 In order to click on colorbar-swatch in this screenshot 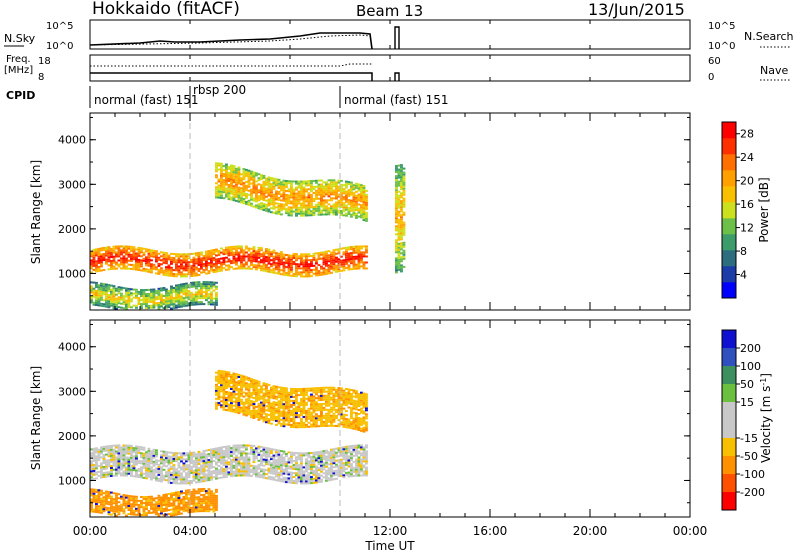, I will do `click(729, 258)`.